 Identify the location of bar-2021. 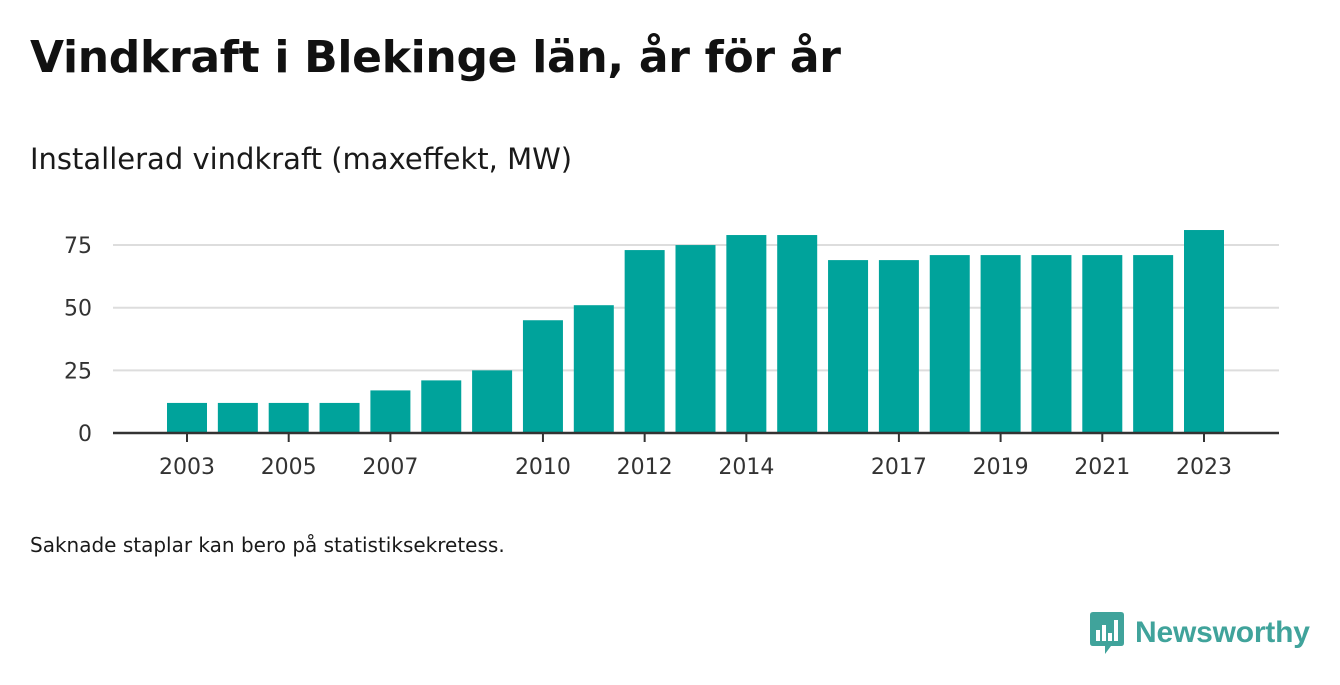
(1102, 344).